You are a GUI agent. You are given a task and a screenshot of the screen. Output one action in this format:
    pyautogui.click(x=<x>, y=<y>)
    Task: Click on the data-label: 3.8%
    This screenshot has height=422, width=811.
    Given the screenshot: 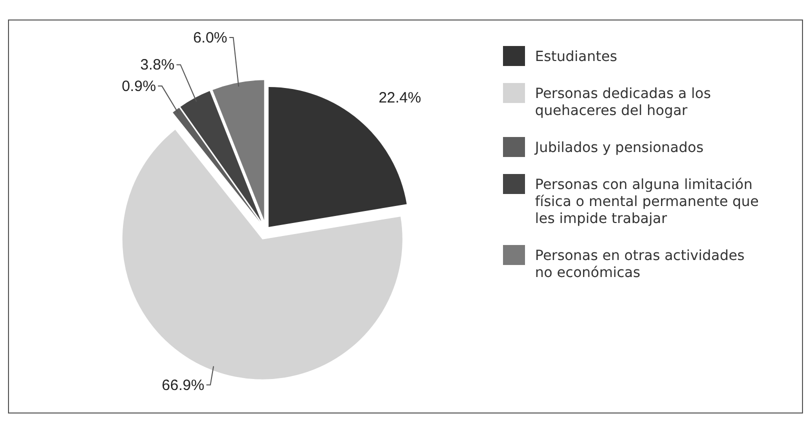 What is the action you would take?
    pyautogui.click(x=157, y=65)
    